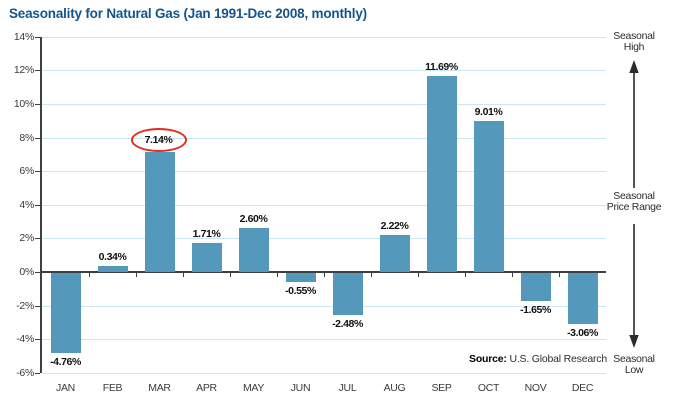 The image size is (675, 417). I want to click on value-label-aug: 2.22%, so click(394, 225).